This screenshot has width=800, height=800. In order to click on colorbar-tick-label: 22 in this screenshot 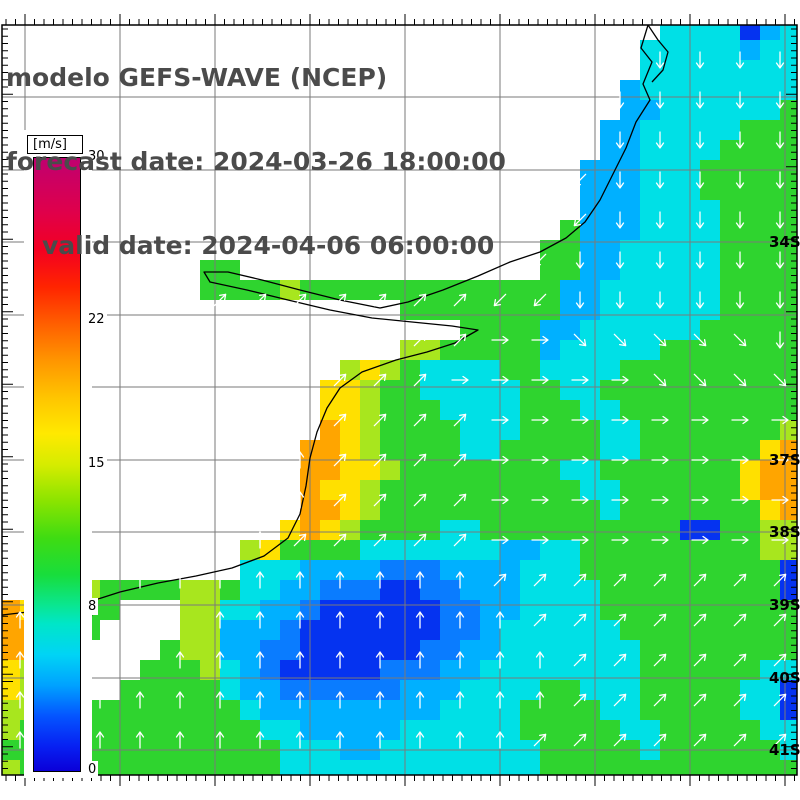, I will do `click(96, 320)`.